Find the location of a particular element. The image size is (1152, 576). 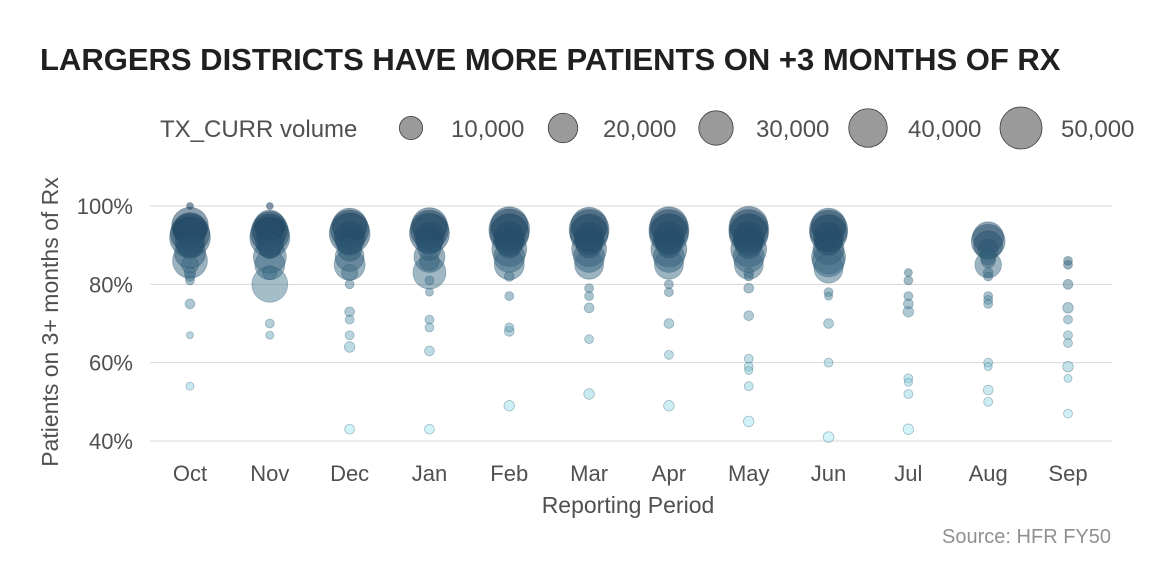

legend-size-label: 20,000 is located at coordinates (639, 129).